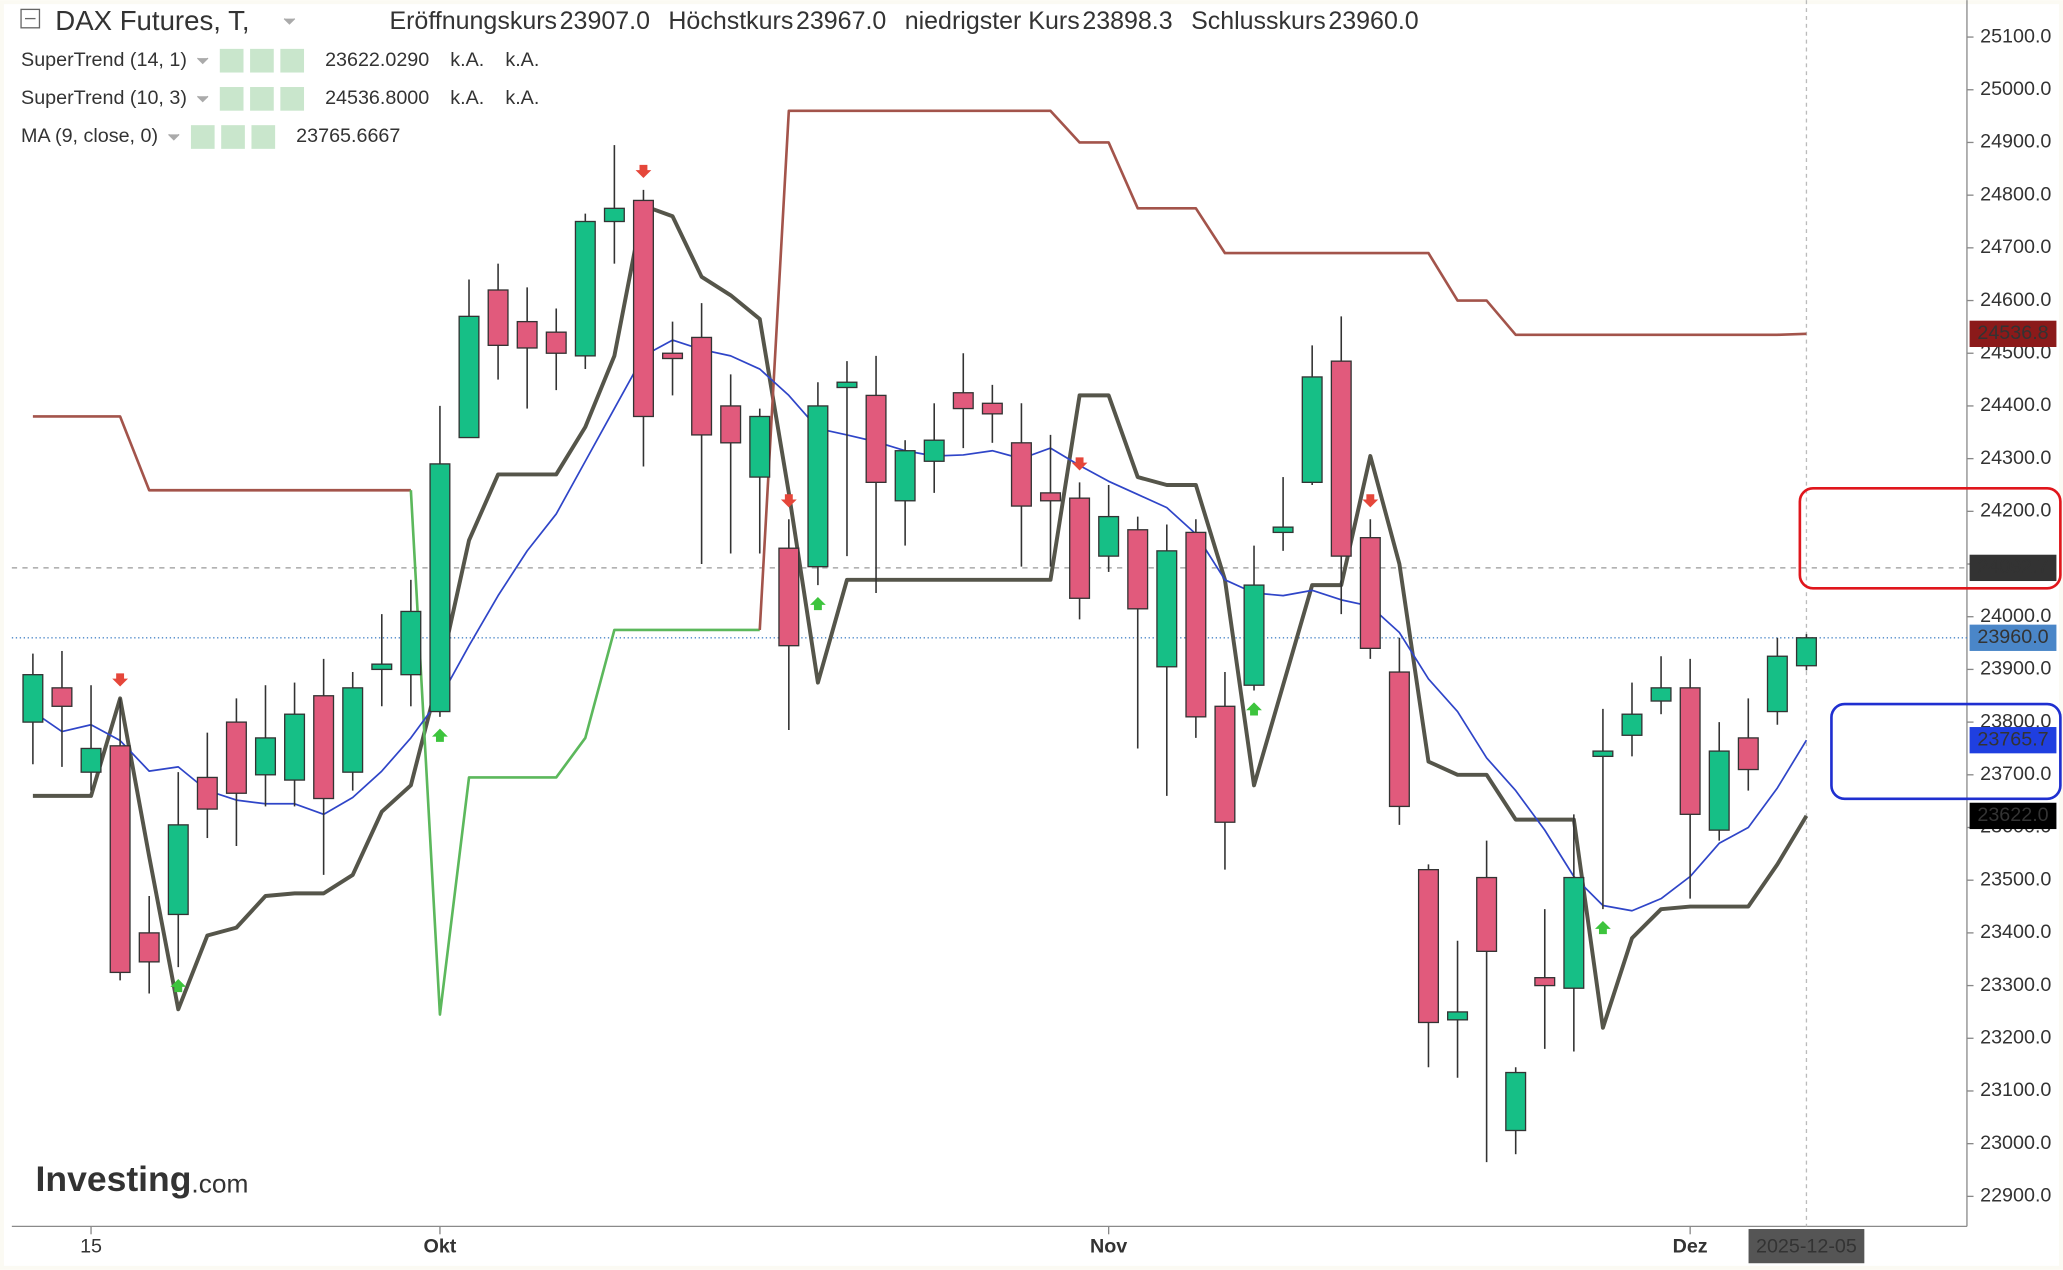  I want to click on stat-value: 23898.3, so click(1127, 21).